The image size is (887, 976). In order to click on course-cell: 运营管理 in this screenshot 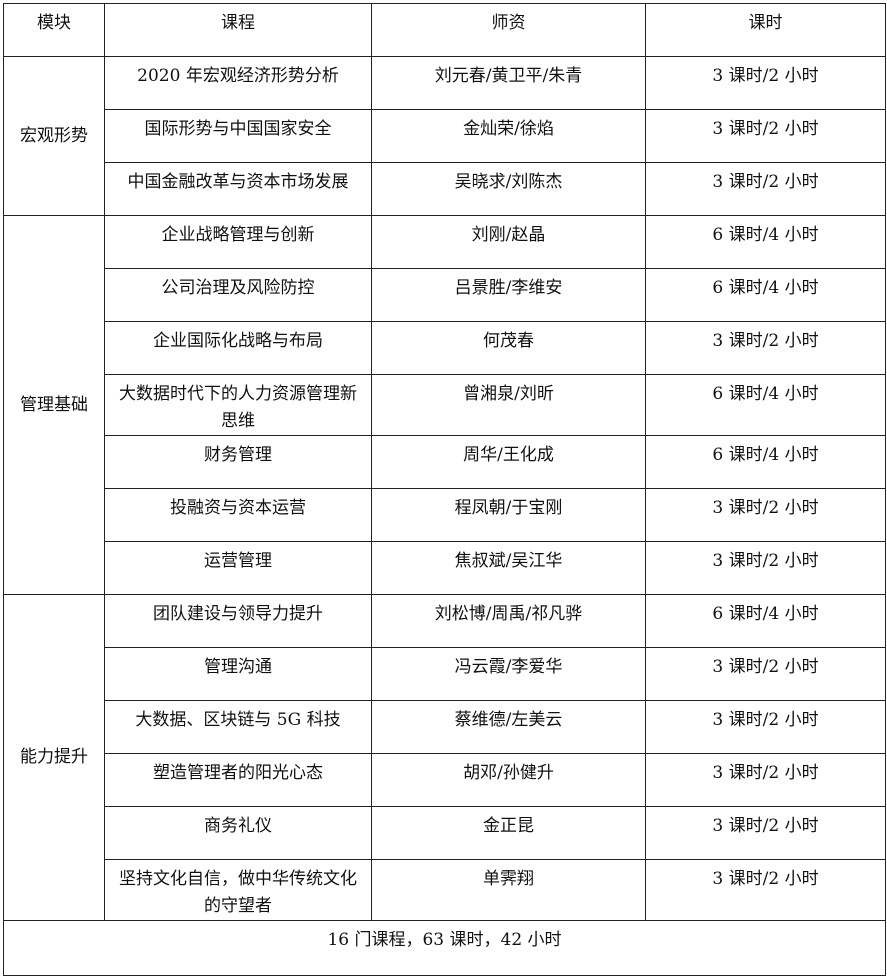, I will do `click(238, 568)`.